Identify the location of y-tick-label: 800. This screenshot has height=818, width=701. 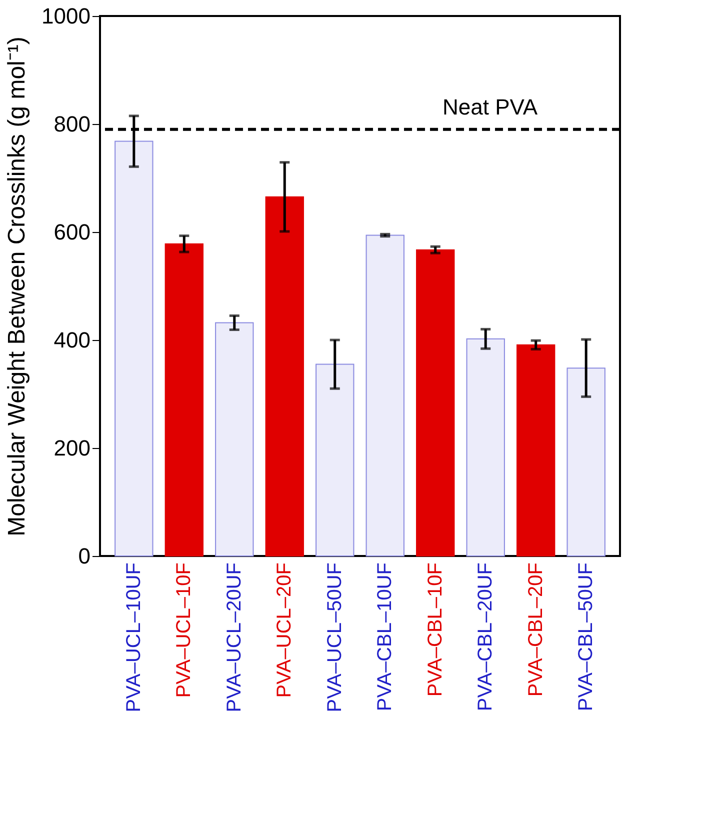
(72, 124).